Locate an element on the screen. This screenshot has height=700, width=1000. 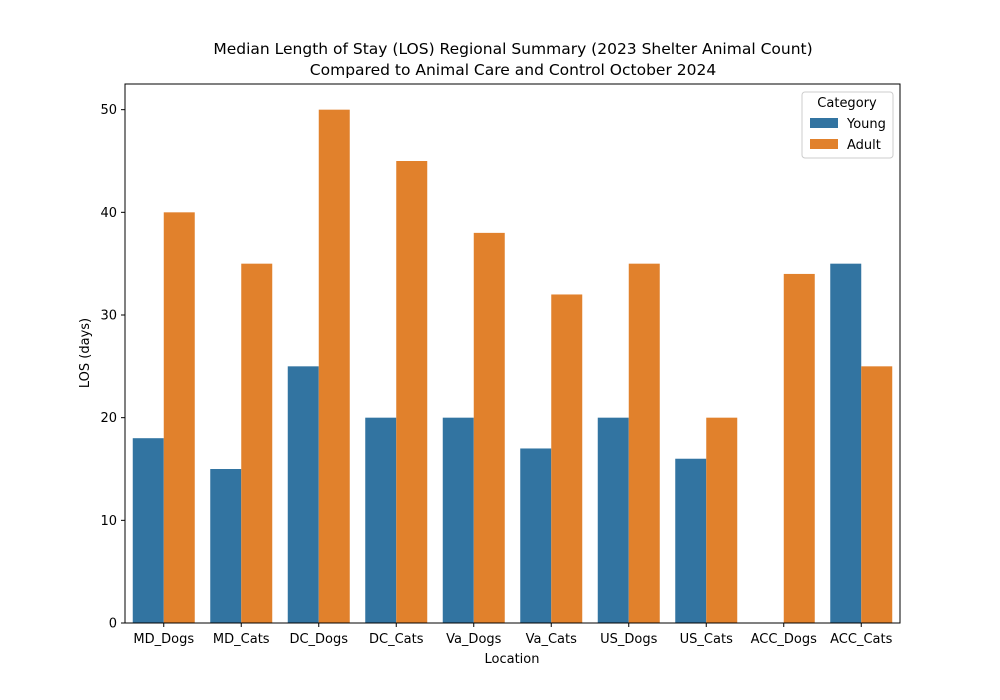
y-tick-label: 20 is located at coordinates (108, 418).